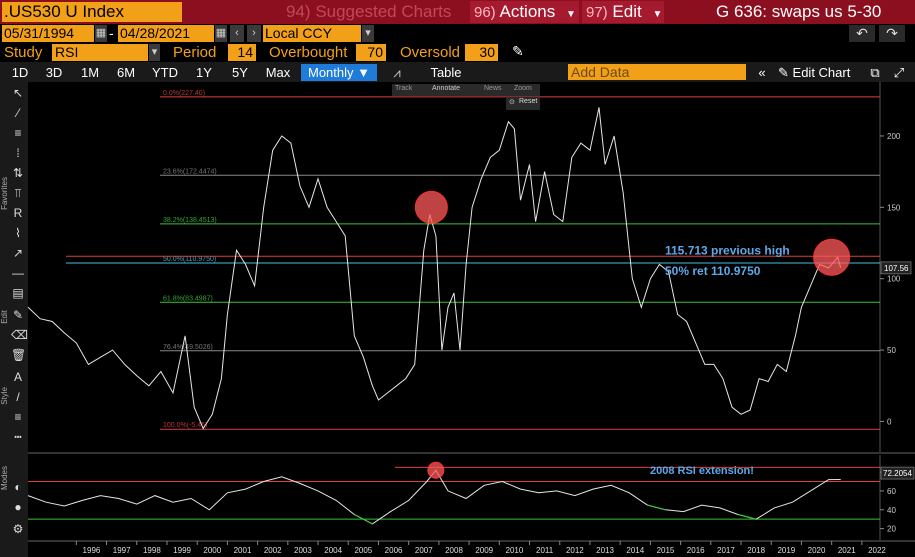 The height and width of the screenshot is (557, 915). I want to click on edit-settings-icon: ⧉, so click(875, 72).